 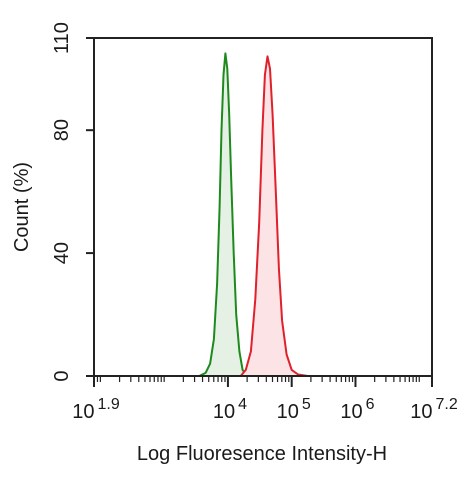 What do you see at coordinates (62, 130) in the screenshot?
I see `y-tick-label: 80` at bounding box center [62, 130].